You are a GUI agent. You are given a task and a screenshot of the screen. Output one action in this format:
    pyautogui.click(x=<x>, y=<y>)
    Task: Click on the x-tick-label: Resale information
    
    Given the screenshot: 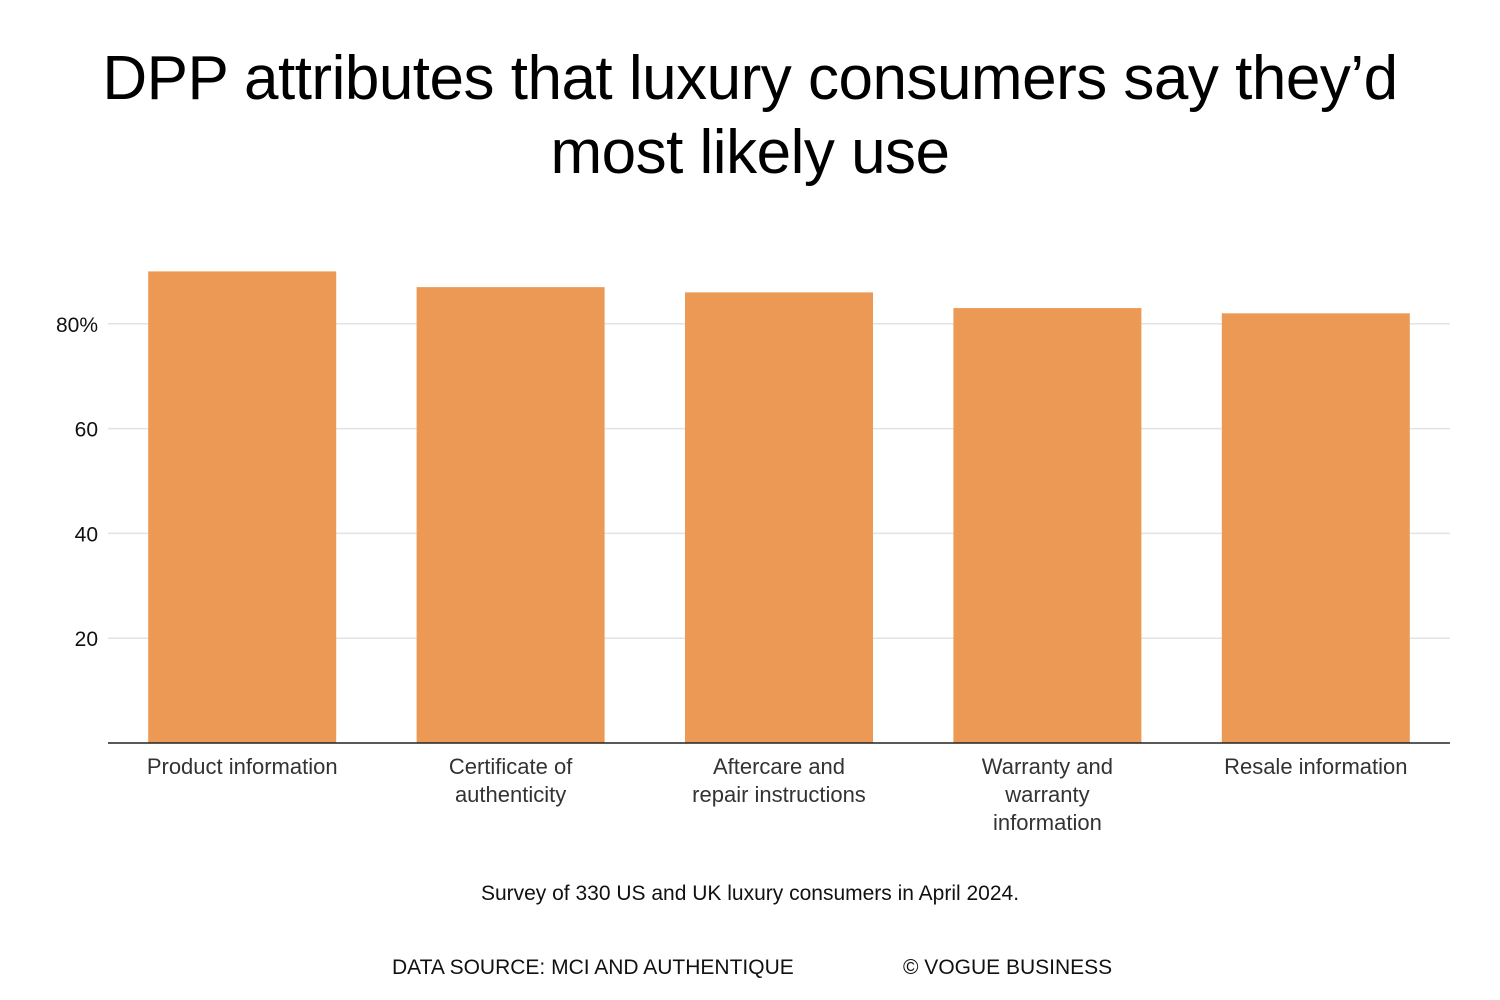 What is the action you would take?
    pyautogui.click(x=1315, y=766)
    